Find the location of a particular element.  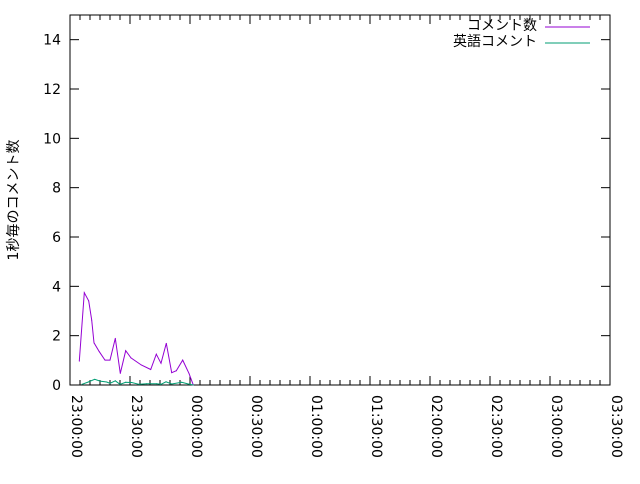

legend-label-1: 英語コメント is located at coordinates (495, 41).